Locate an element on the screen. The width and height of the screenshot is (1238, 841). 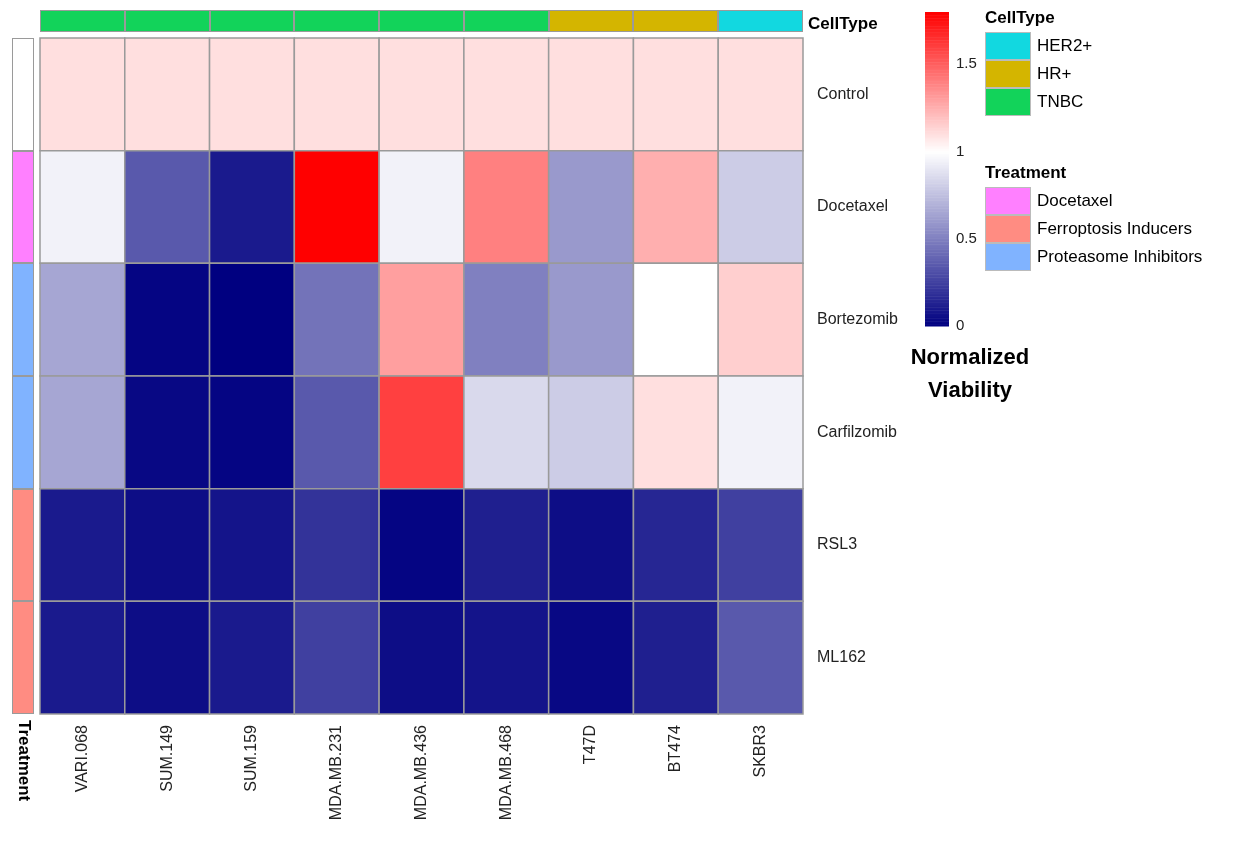
legend-label: HR+ is located at coordinates (1054, 74).